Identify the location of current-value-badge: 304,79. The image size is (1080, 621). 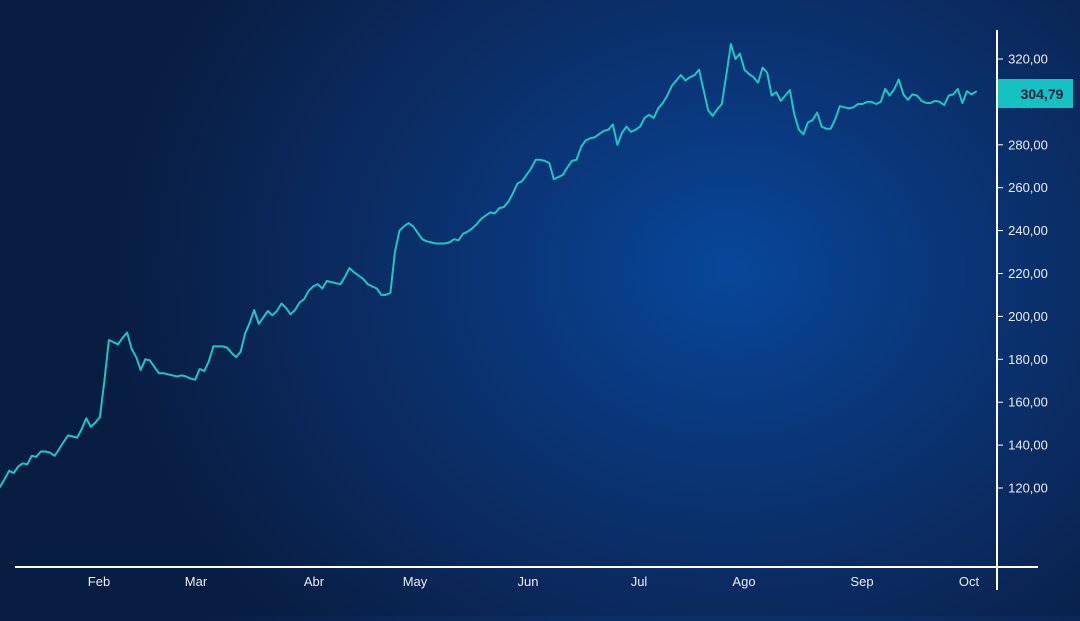
(1035, 93).